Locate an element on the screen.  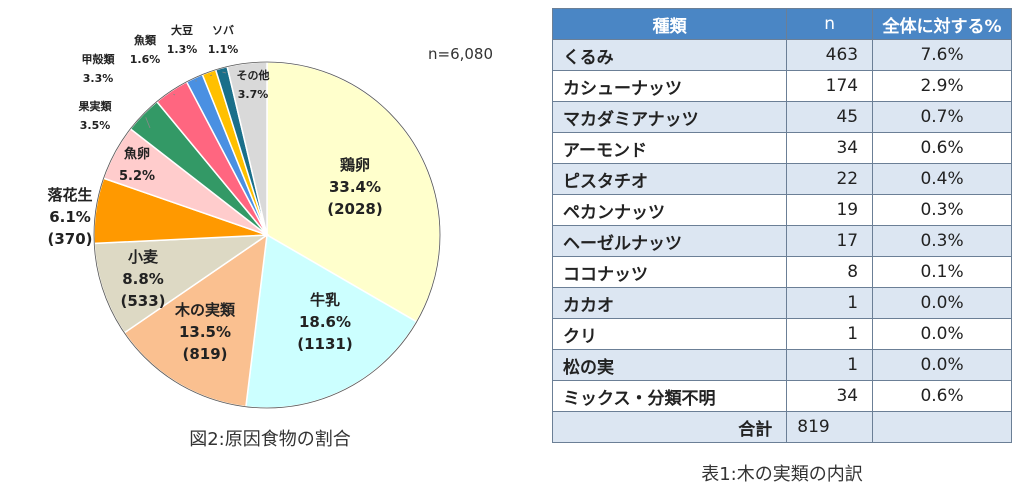
table-row: クリ 1 0.0% is located at coordinates (781, 334).